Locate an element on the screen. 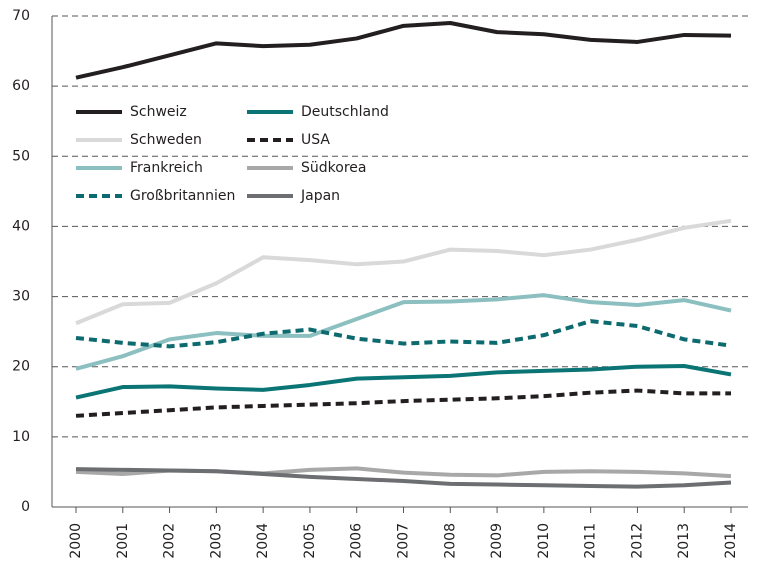 The image size is (773, 567). x-tick-label: 2010 is located at coordinates (544, 541).